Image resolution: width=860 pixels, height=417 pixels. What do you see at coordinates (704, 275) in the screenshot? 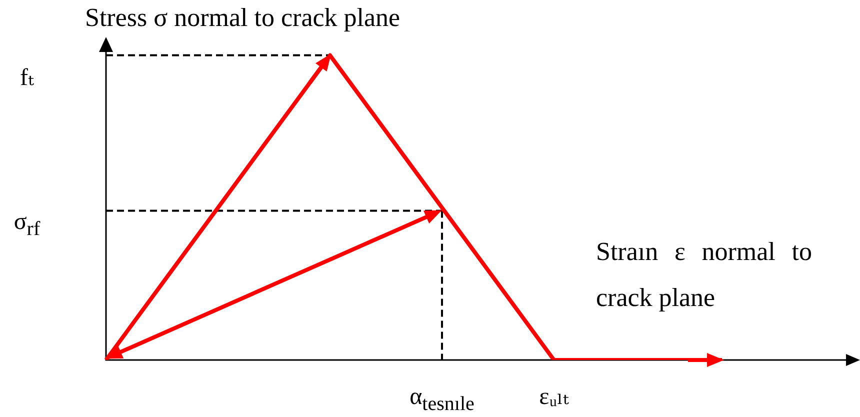
I see `x-axis-title: Straın ε normal to crack plane` at bounding box center [704, 275].